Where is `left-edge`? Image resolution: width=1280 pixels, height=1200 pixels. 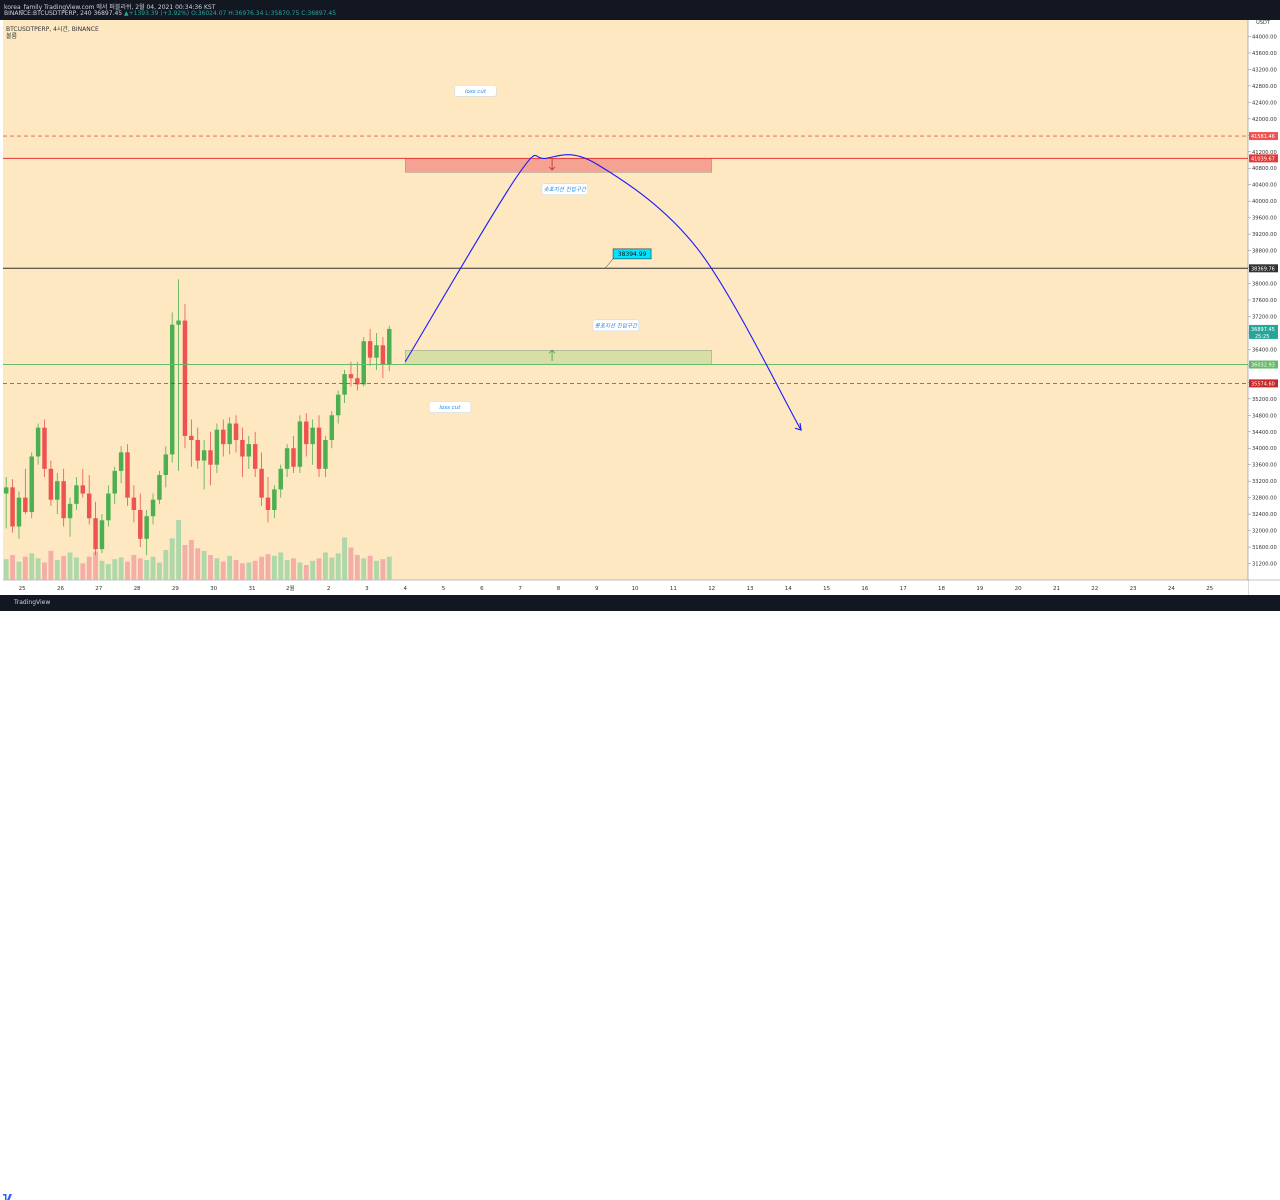
left-edge is located at coordinates (1, 307).